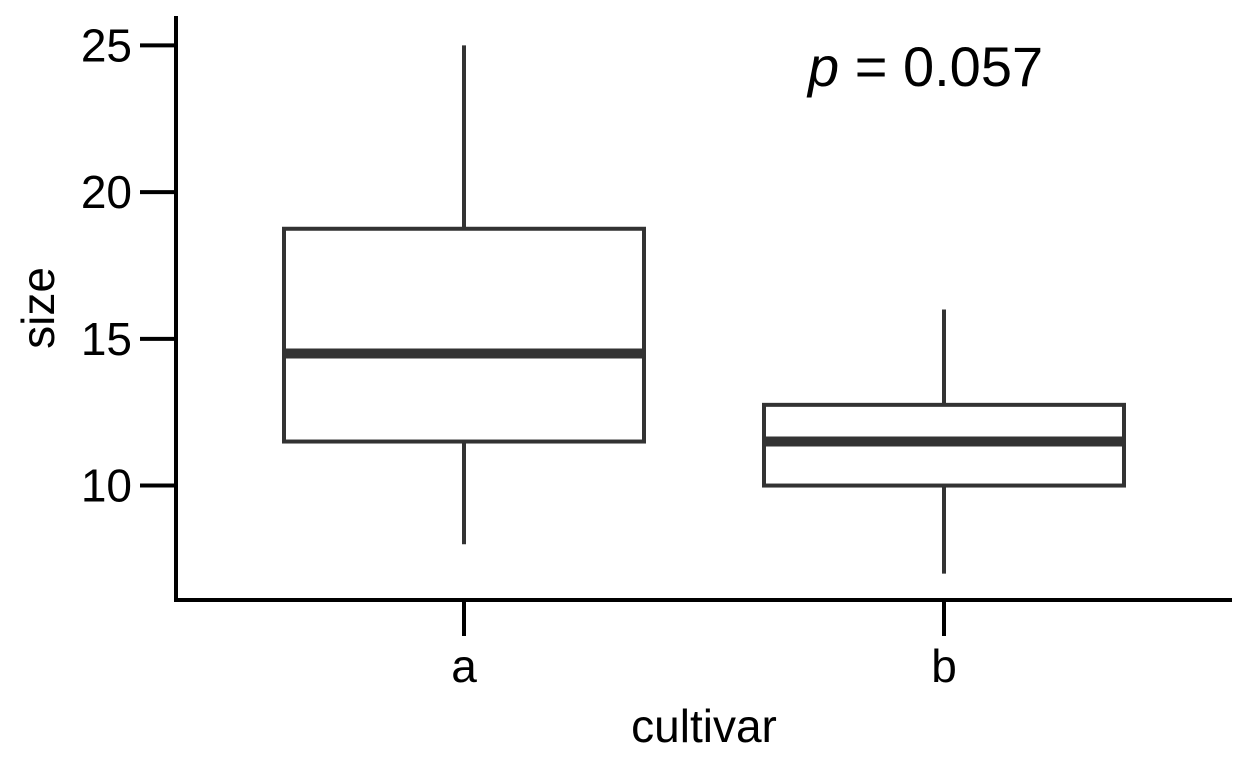 Image resolution: width=1248 pixels, height=768 pixels. Describe the element at coordinates (704, 726) in the screenshot. I see `x-axis-title: cultivar` at that location.